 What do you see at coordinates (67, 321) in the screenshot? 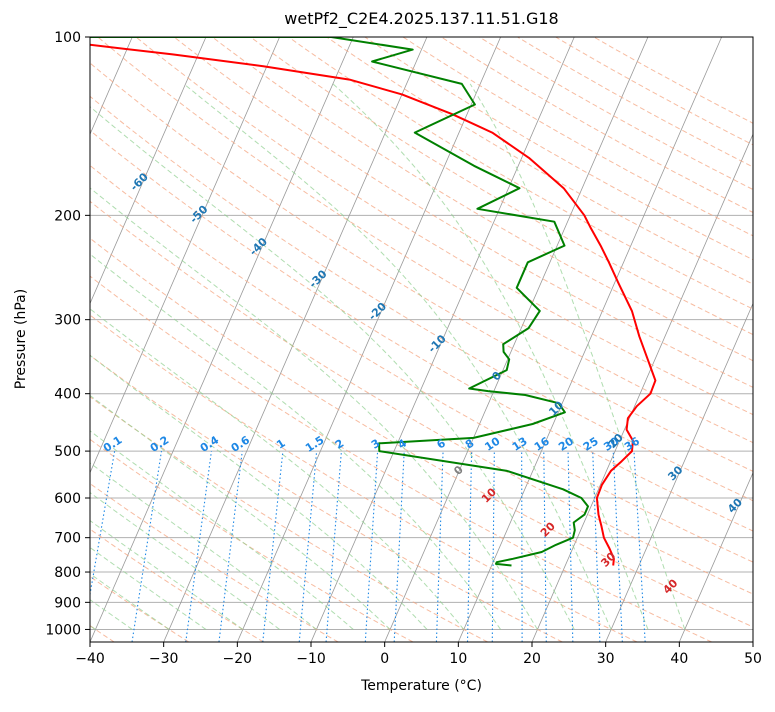
I see `y-tick-label: 300` at bounding box center [67, 321].